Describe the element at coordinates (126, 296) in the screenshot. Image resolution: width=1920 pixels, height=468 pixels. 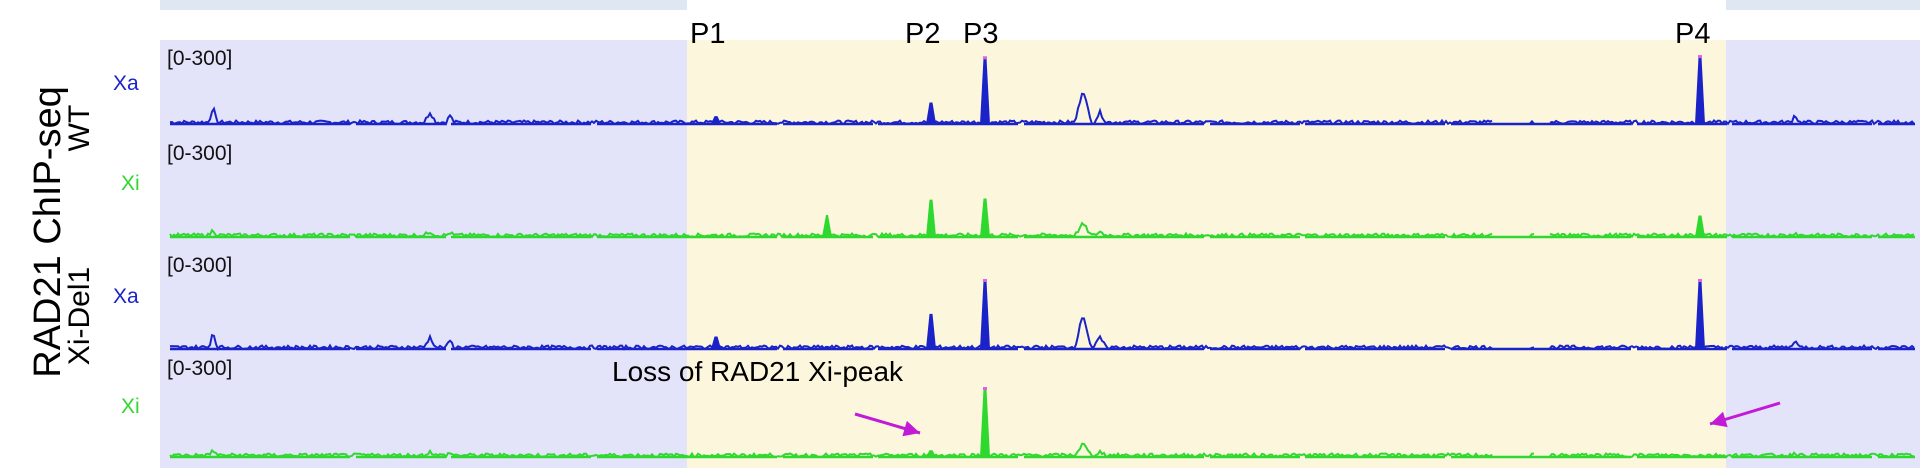
I see `allele-label-xa-del1: Xa` at that location.